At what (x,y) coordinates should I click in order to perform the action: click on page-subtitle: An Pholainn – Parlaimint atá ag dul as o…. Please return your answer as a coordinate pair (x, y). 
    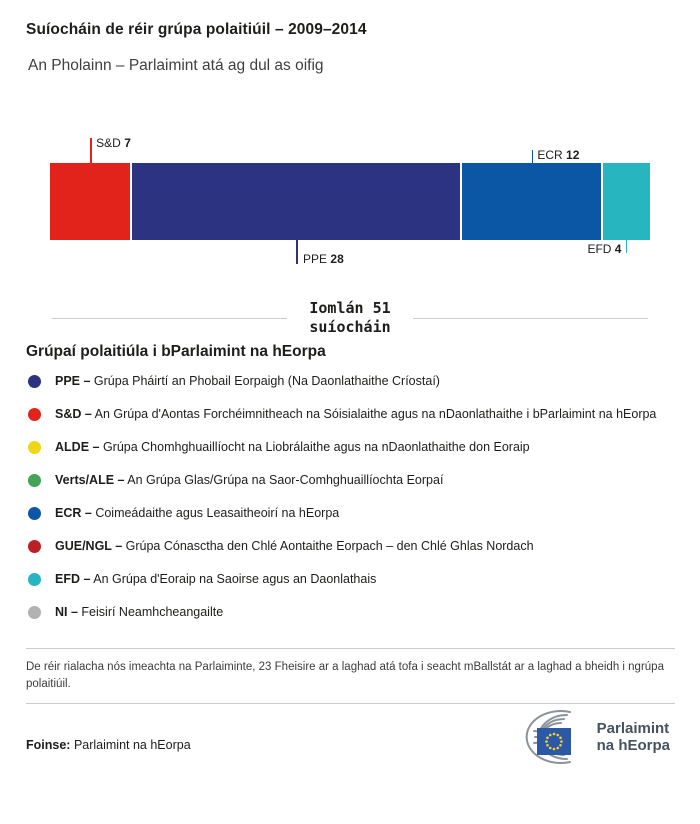
    Looking at the image, I should click on (176, 65).